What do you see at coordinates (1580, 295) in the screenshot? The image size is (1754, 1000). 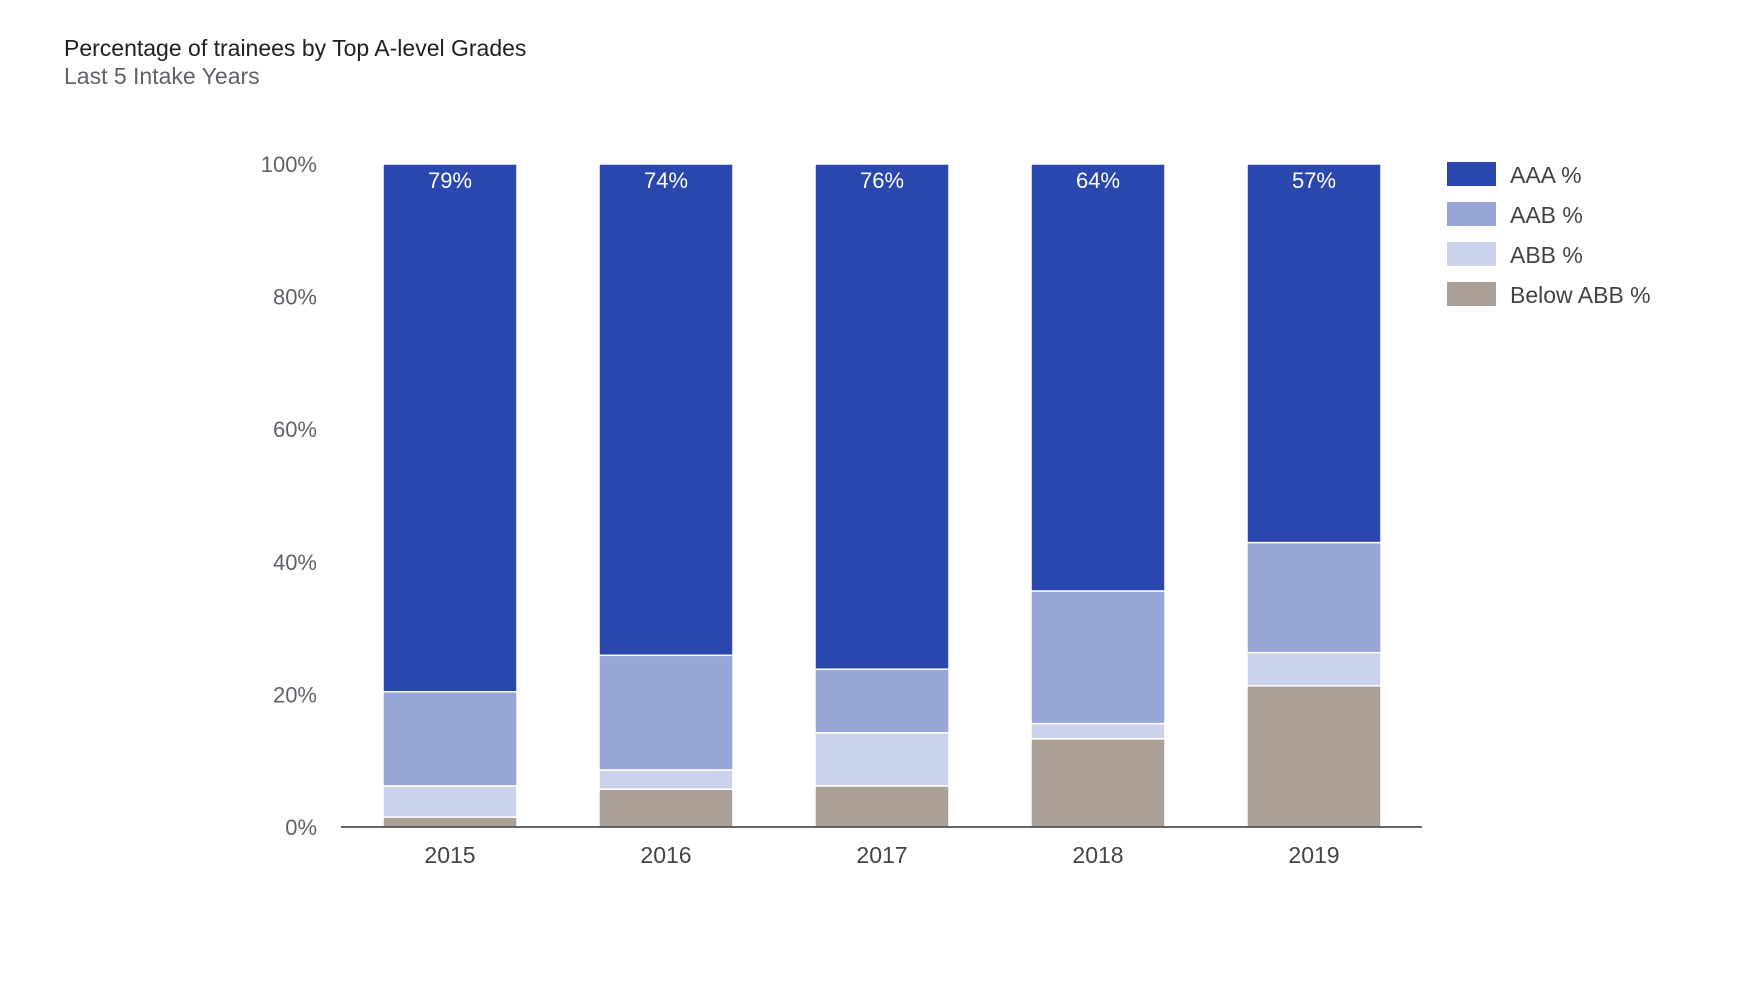 I see `legend-label: Below ABB %` at bounding box center [1580, 295].